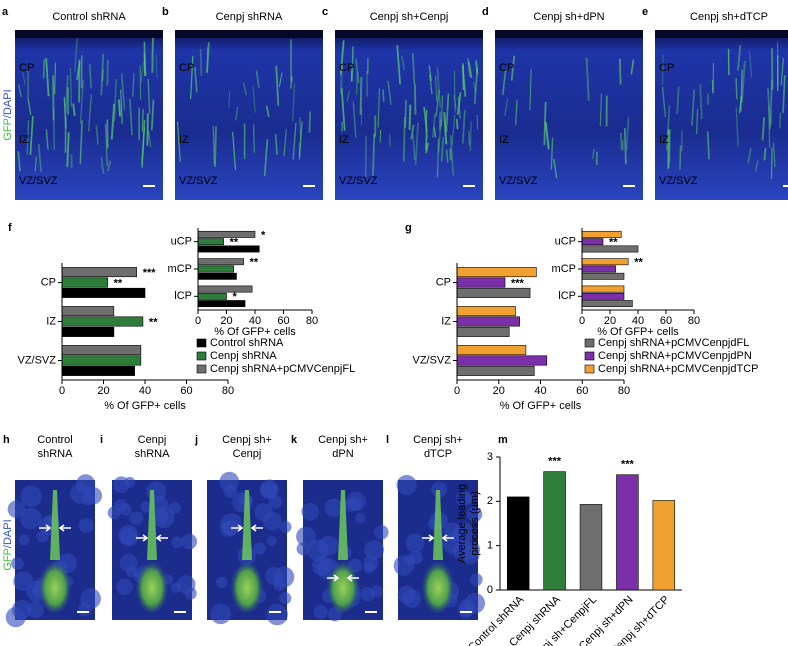 This screenshot has width=788, height=646. I want to click on panel-title: Control shRNA, so click(89, 17).